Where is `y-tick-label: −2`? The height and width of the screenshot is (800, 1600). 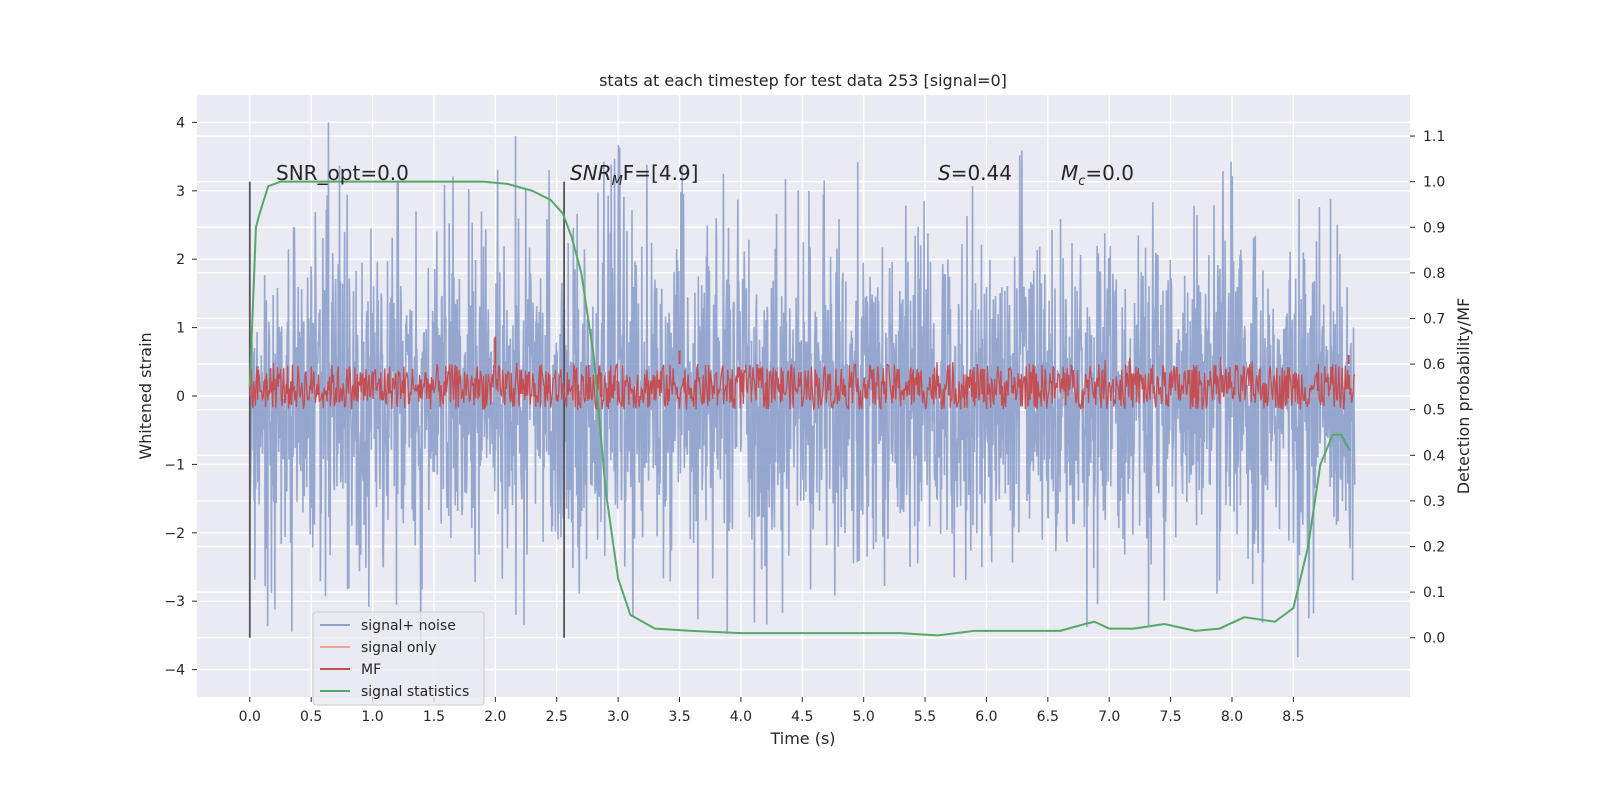
y-tick-label: −2 is located at coordinates (174, 534).